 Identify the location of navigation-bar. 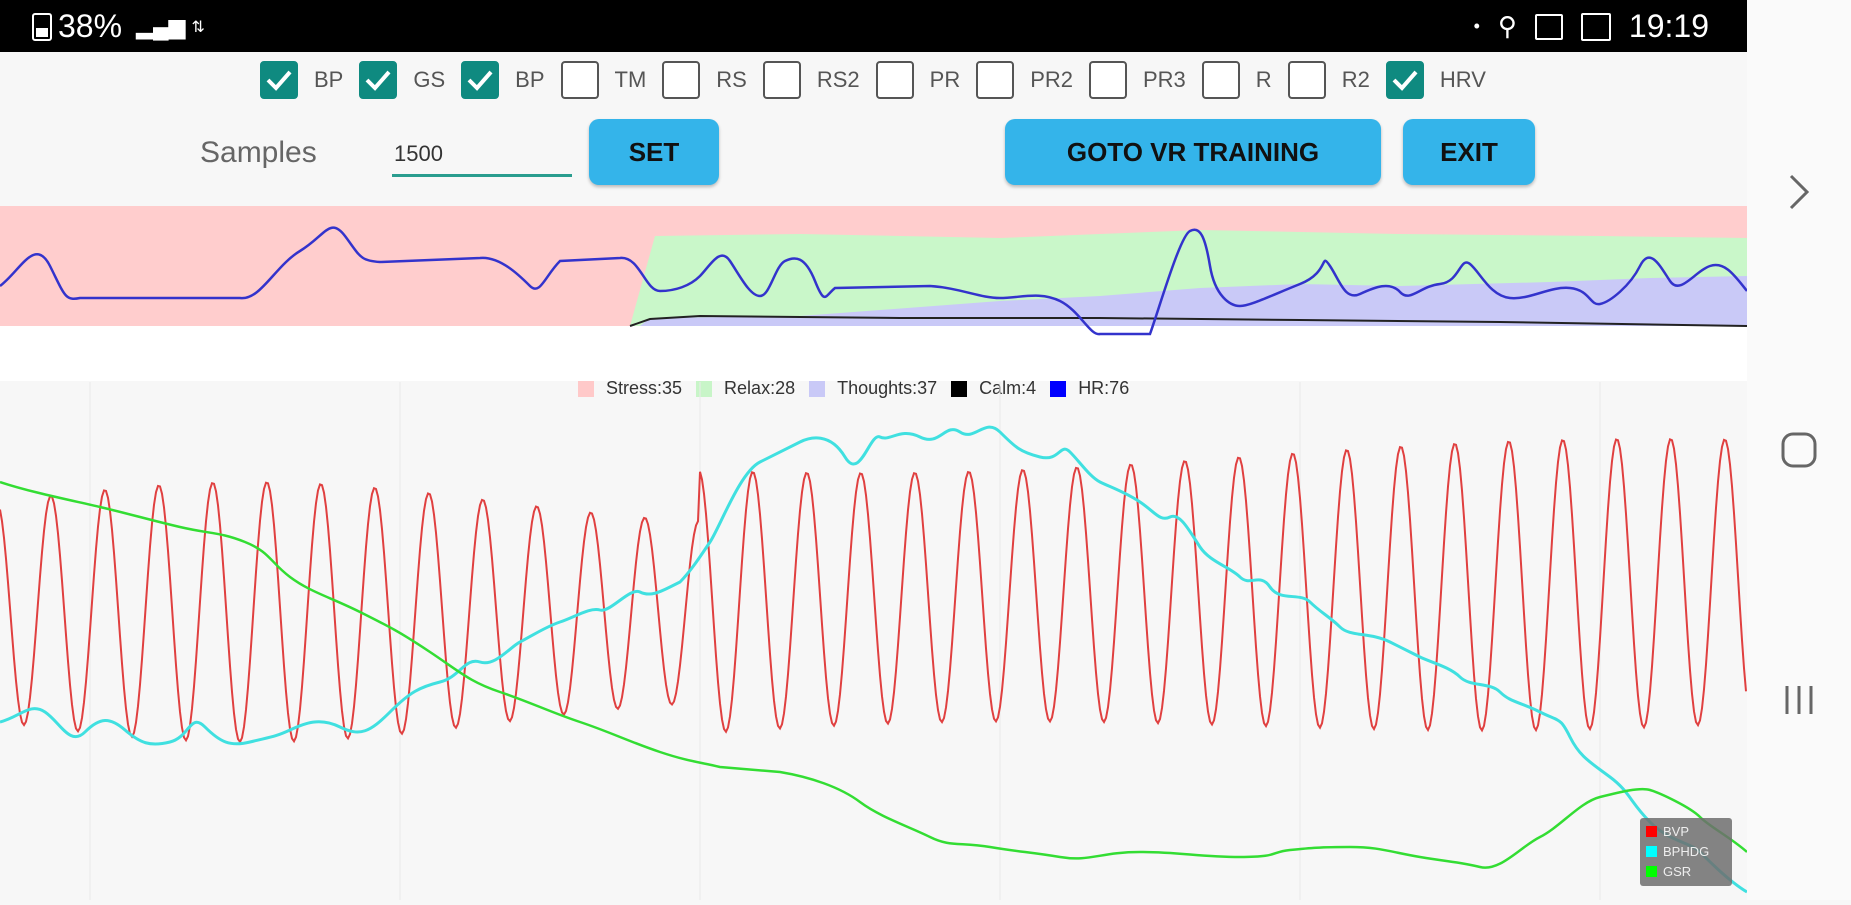
(1799, 450).